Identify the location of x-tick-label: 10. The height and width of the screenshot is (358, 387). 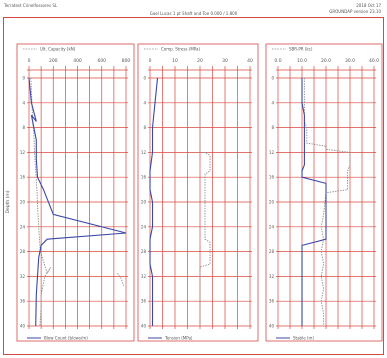
(175, 61).